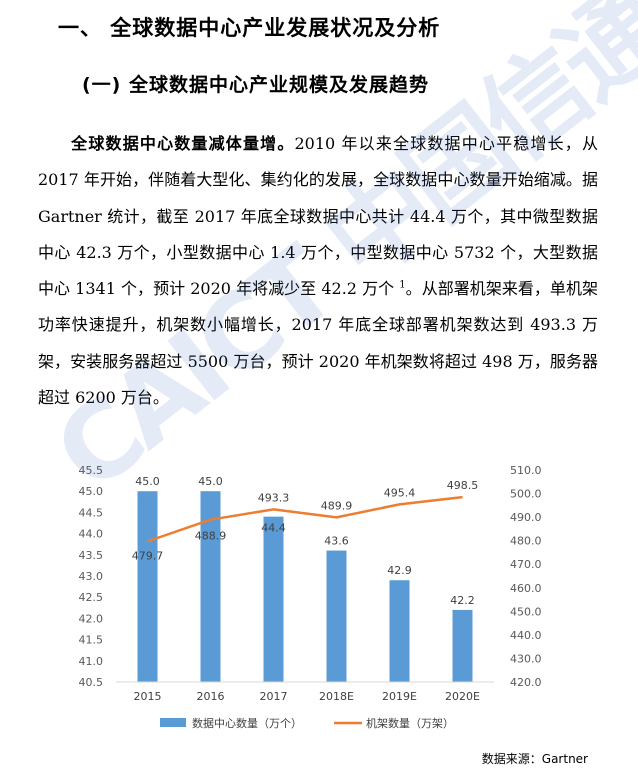  What do you see at coordinates (336, 696) in the screenshot?
I see `x-tick-label: 2018E` at bounding box center [336, 696].